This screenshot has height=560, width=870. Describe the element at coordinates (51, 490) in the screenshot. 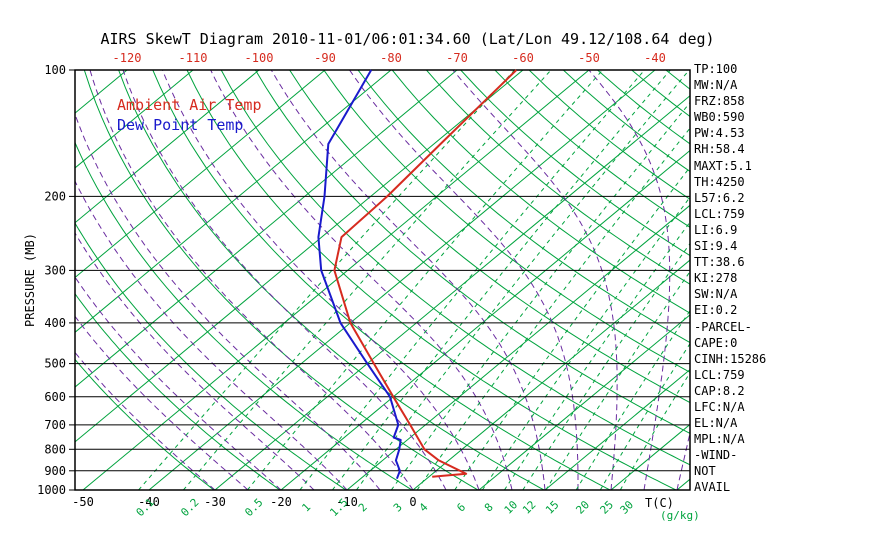

I see `pressure-tick-label: 1000` at that location.